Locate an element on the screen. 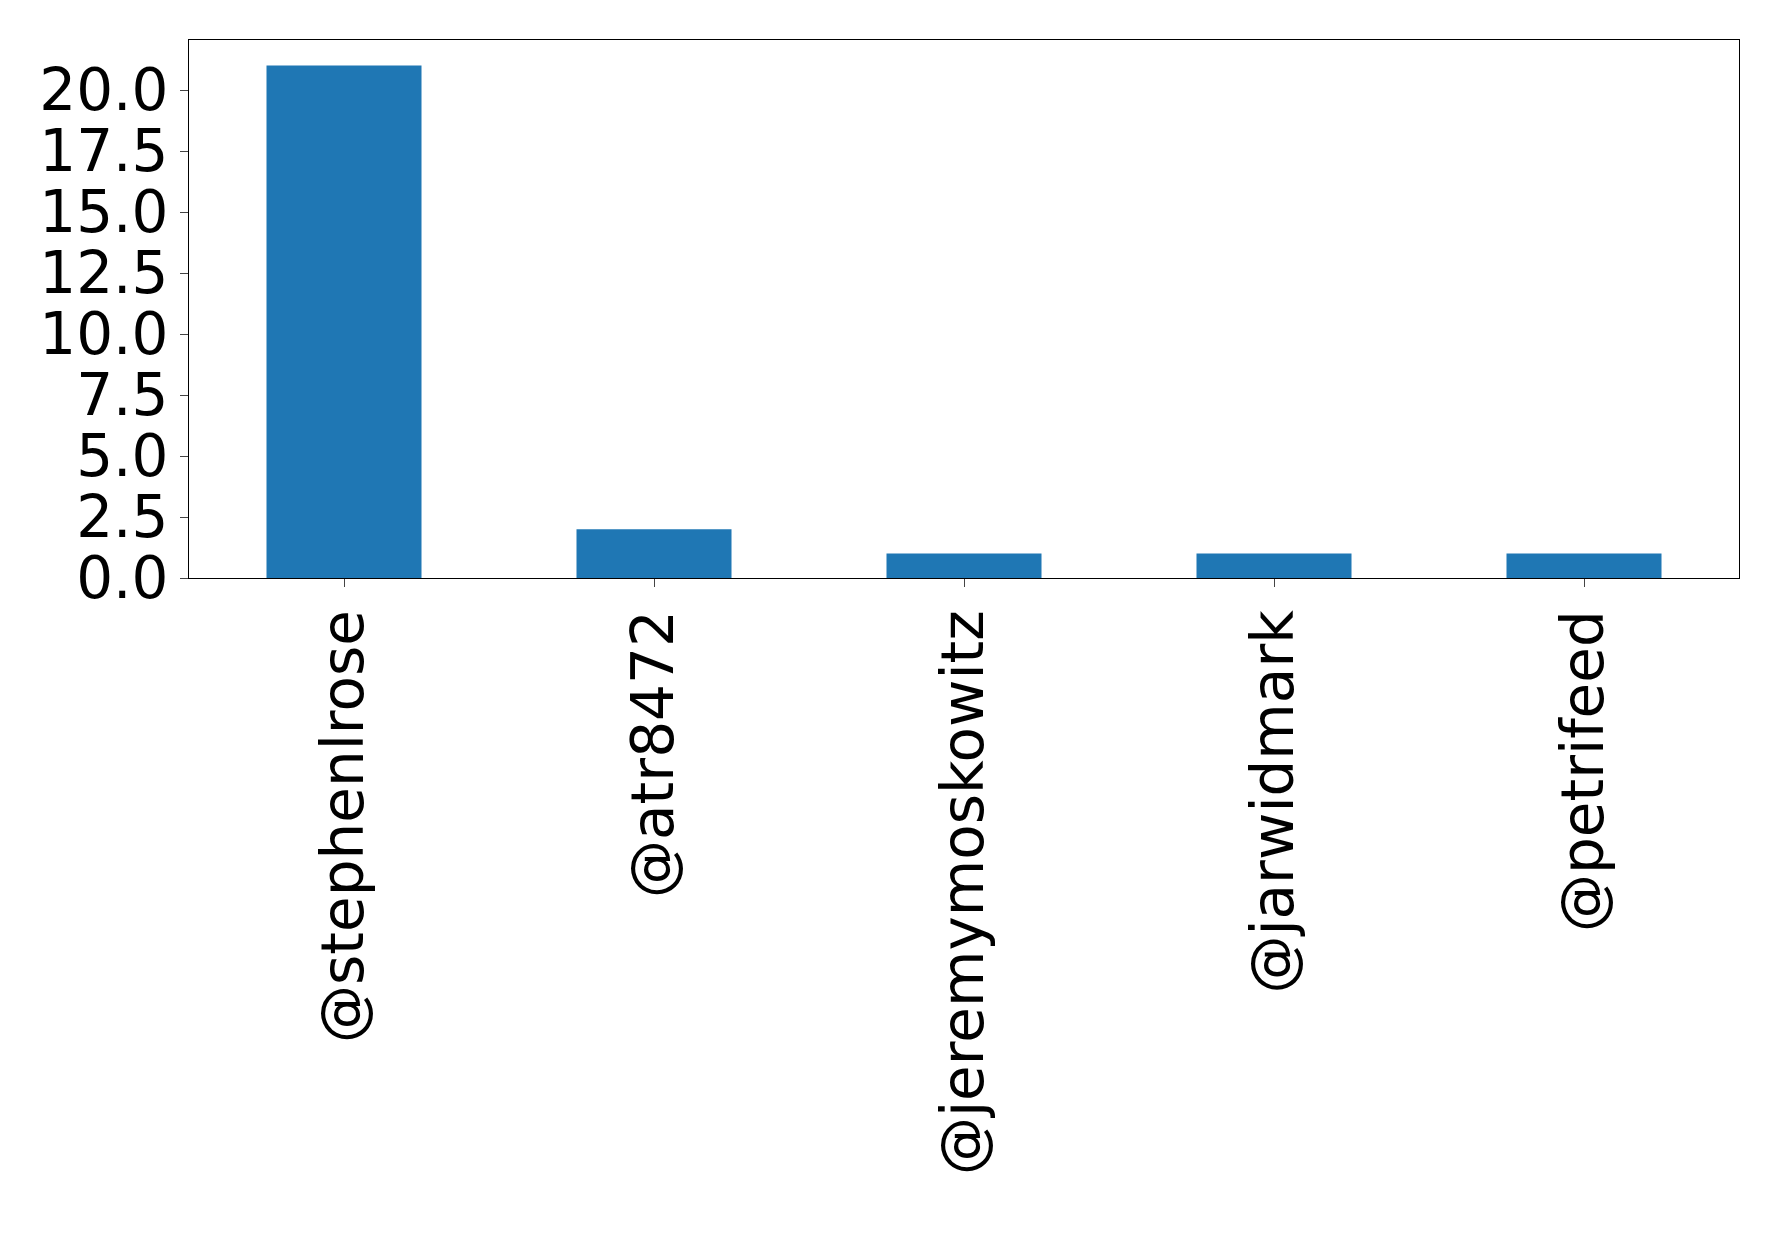 This screenshot has width=1778, height=1236. x-tick-label: @jeremymoskowitz is located at coordinates (962, 893).